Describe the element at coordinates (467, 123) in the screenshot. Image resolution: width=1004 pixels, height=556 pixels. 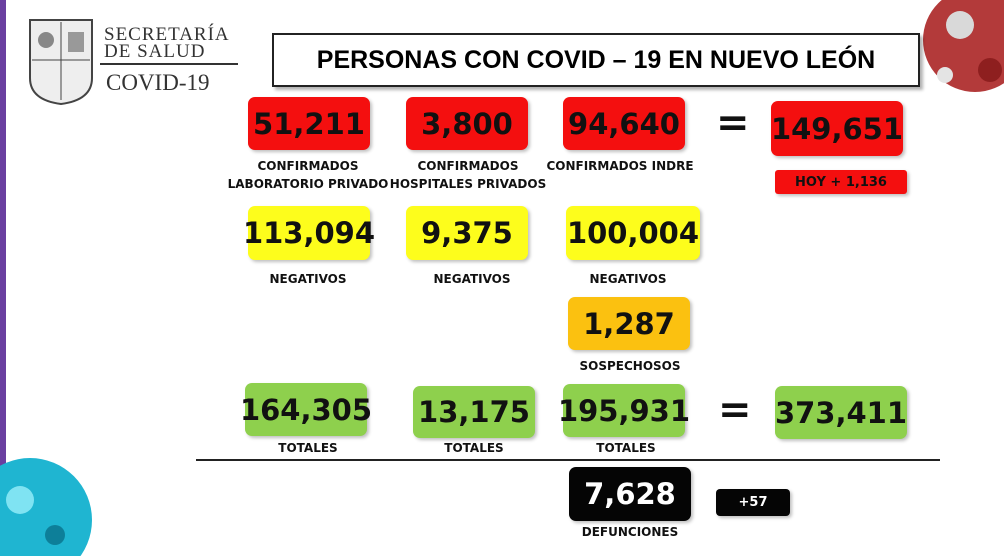
I see `value-box: 3,800` at that location.